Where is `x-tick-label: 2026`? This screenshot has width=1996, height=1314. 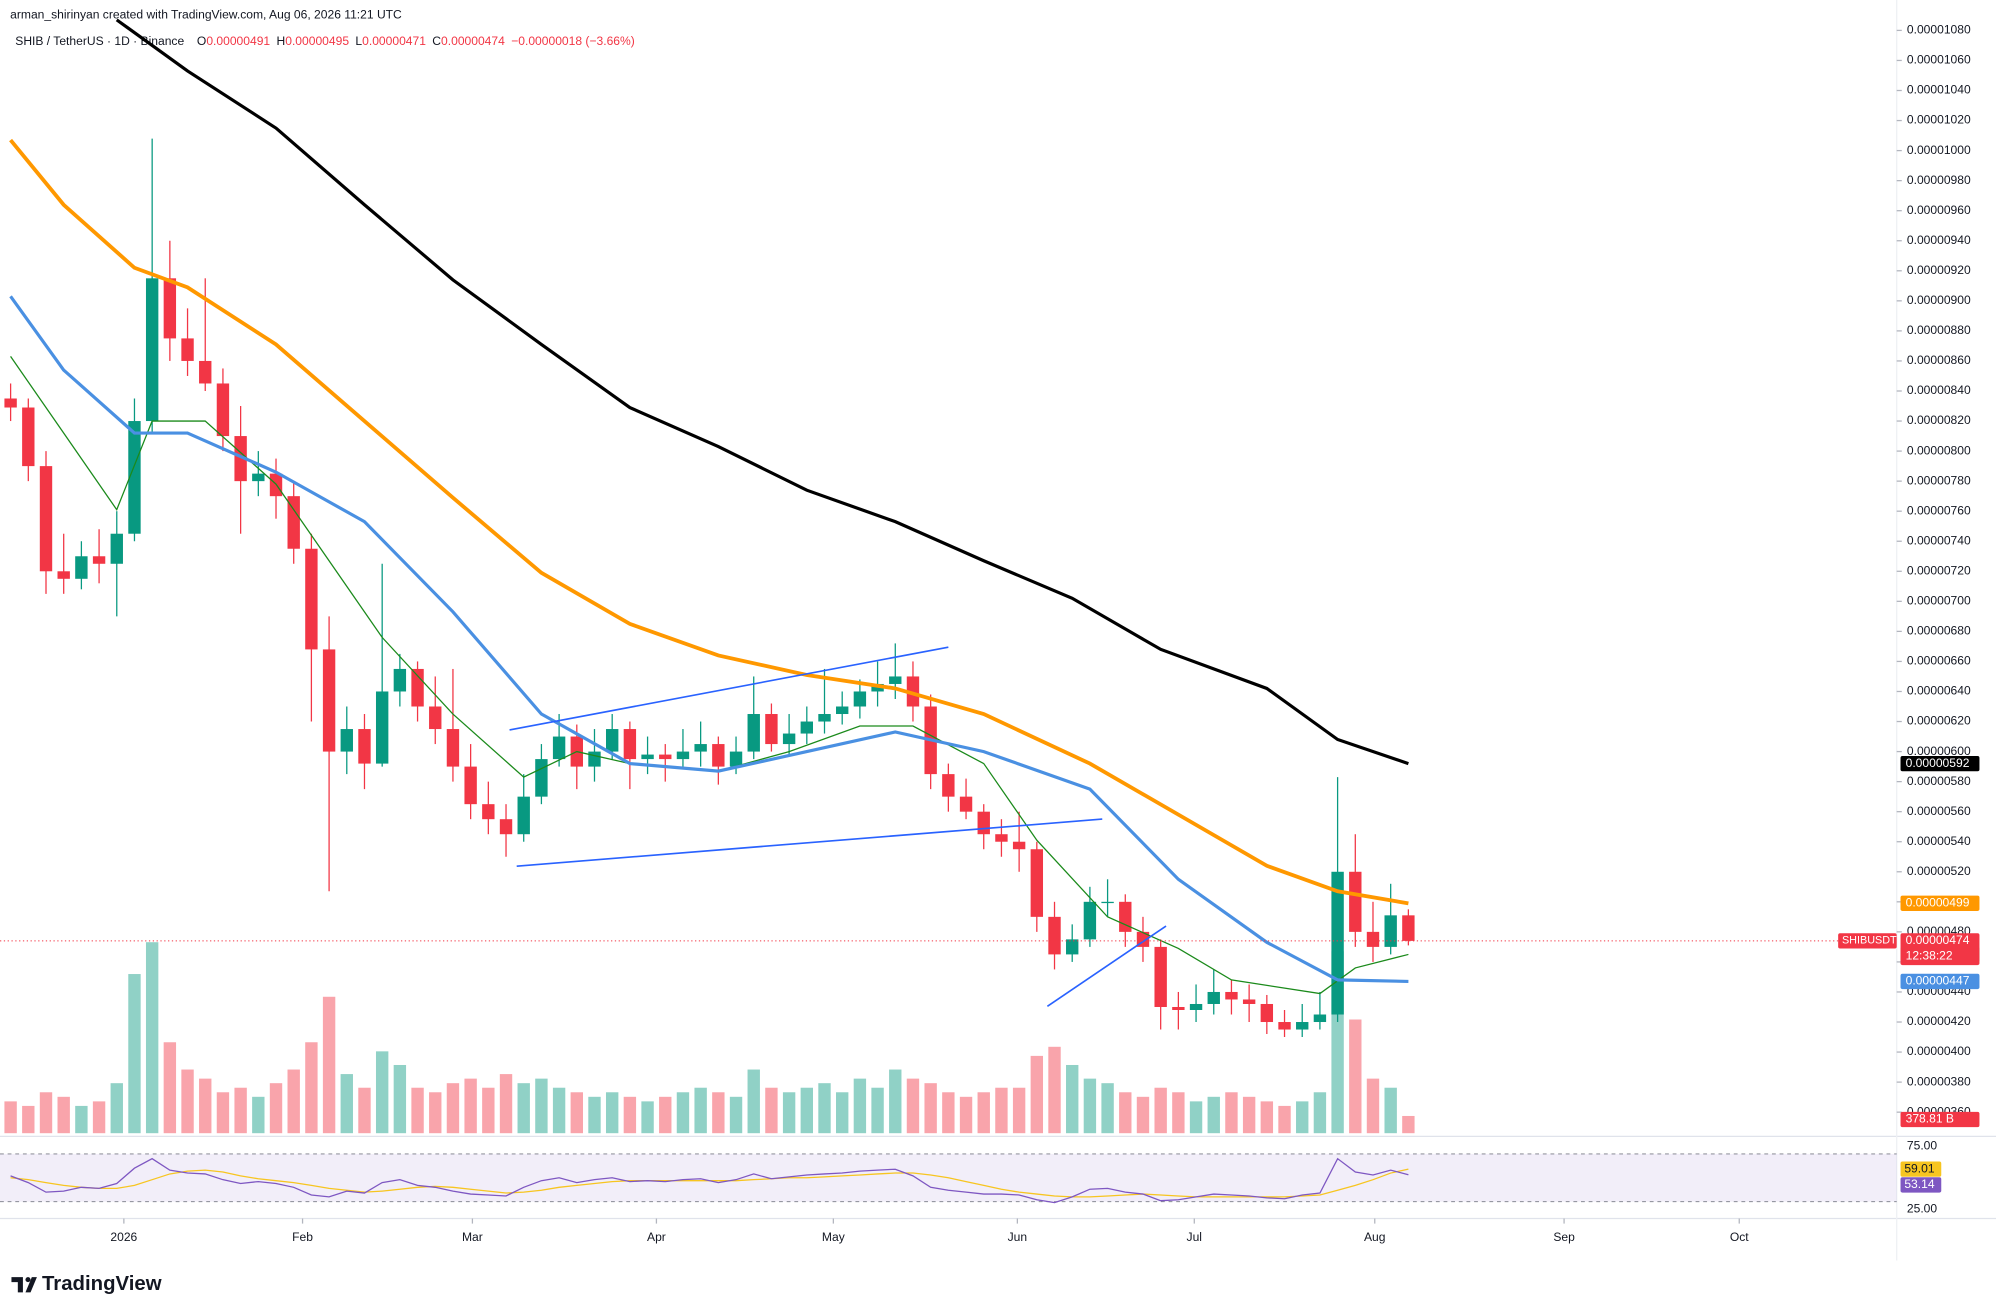 x-tick-label: 2026 is located at coordinates (123, 1237).